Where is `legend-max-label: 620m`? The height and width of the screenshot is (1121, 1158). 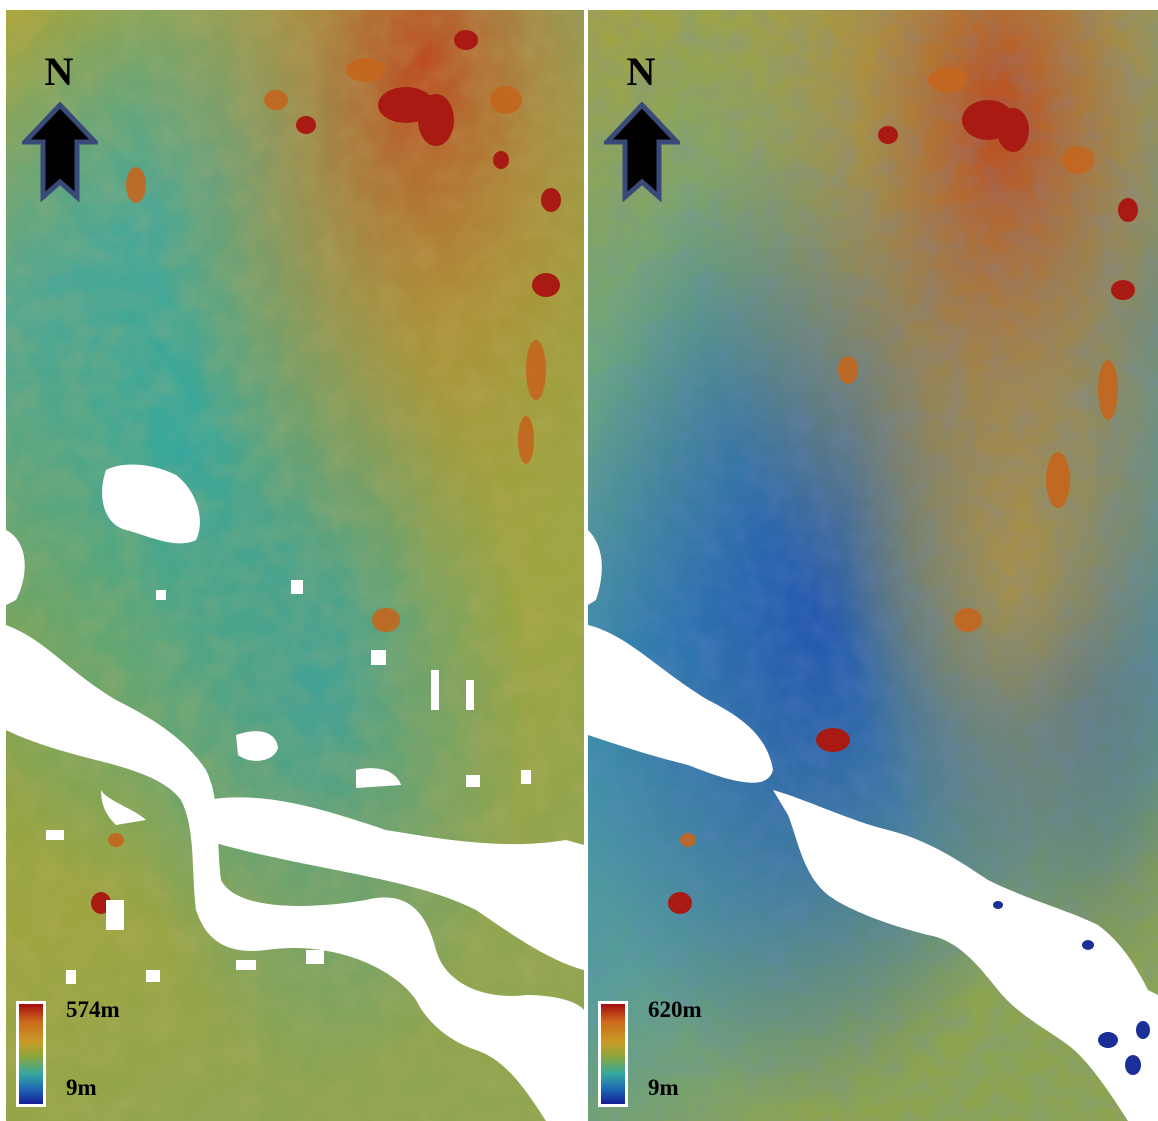
legend-max-label: 620m is located at coordinates (675, 1009).